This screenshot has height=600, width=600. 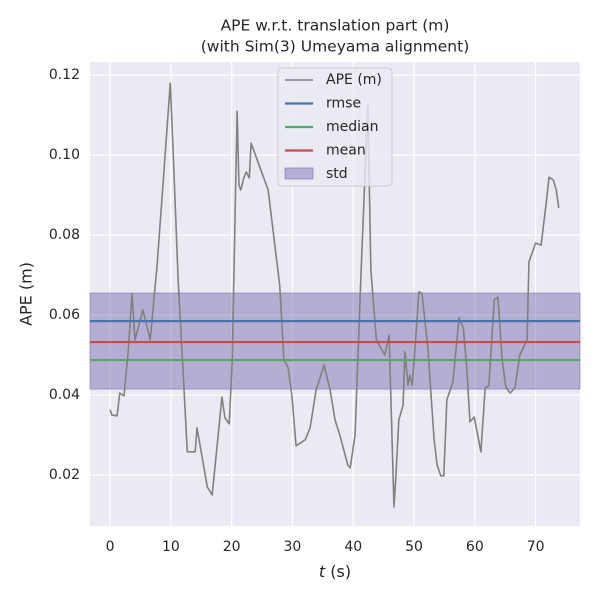 What do you see at coordinates (352, 127) in the screenshot?
I see `legend-label: median` at bounding box center [352, 127].